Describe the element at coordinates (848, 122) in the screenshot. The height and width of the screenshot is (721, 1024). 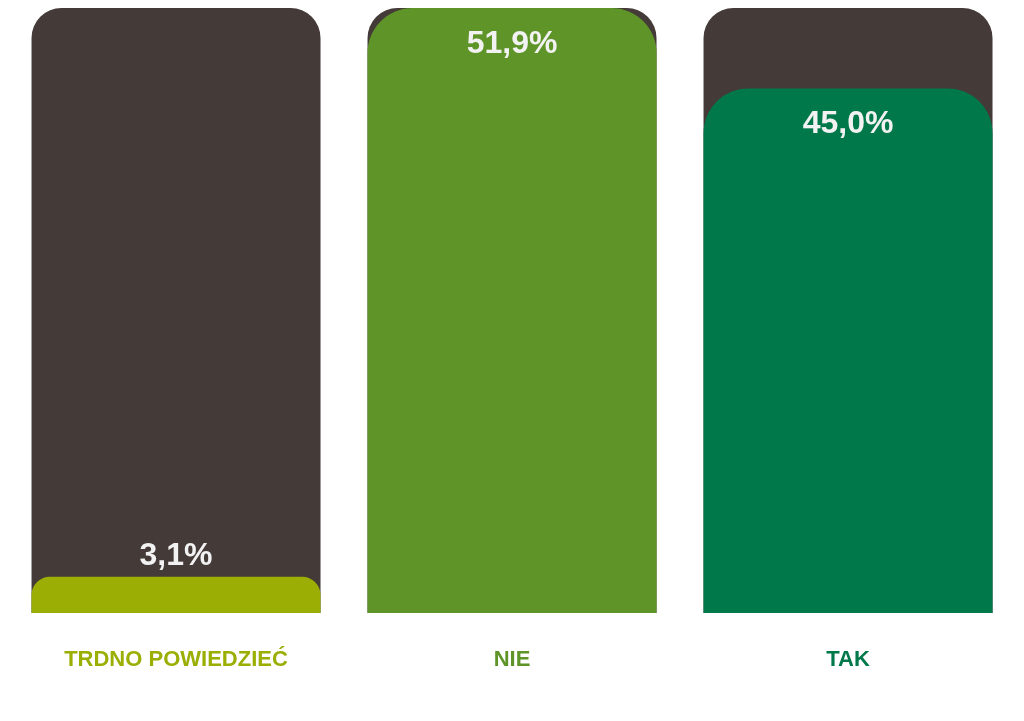
I see `data-label: 45,0%` at that location.